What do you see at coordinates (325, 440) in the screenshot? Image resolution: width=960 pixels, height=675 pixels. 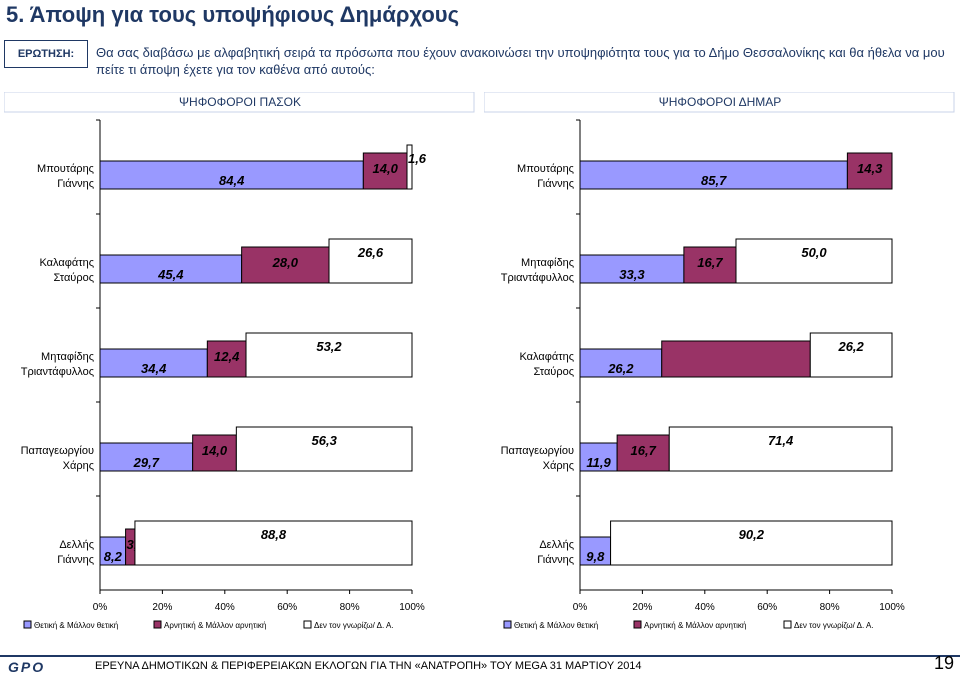 I see `data-label: 56,3` at bounding box center [325, 440].